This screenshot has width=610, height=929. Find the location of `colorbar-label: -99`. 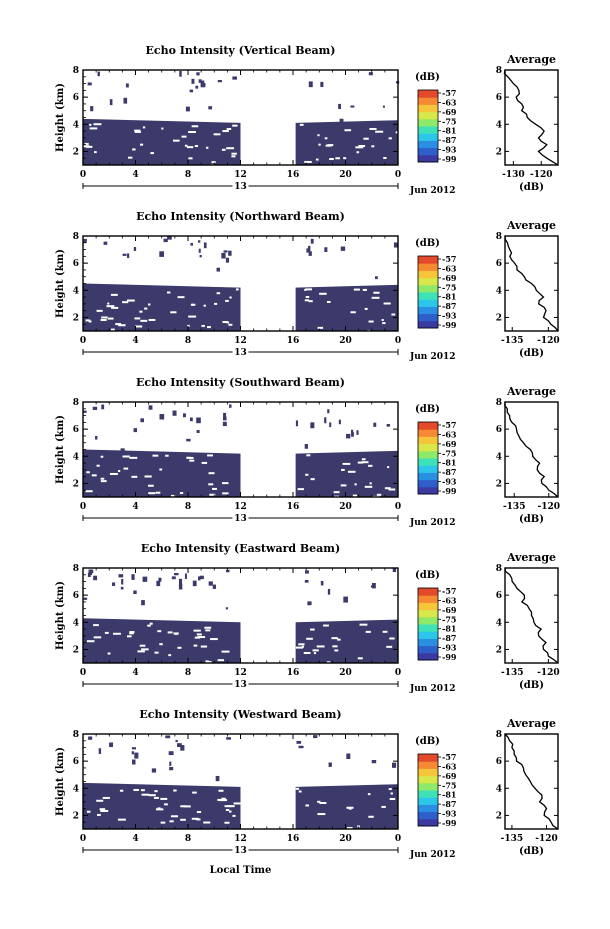

colorbar-label: -99 is located at coordinates (449, 491).